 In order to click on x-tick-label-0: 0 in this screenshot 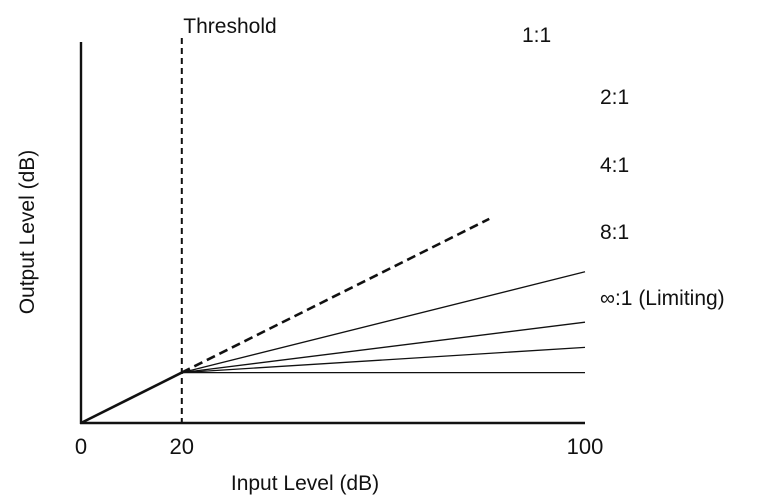, I will do `click(81, 446)`.